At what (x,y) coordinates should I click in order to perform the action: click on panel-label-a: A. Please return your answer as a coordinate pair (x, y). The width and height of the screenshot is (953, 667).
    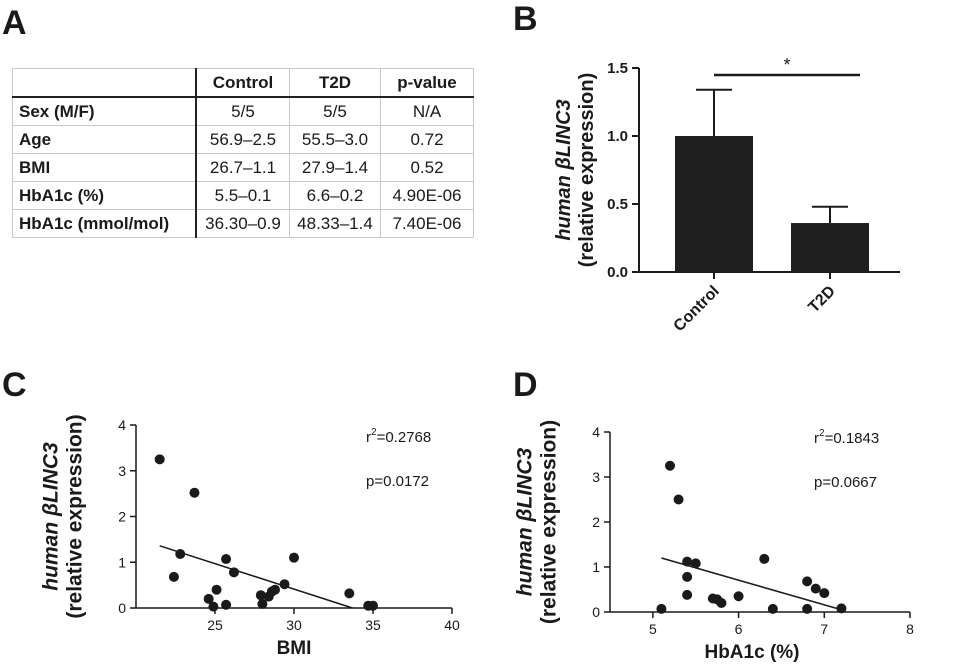
    Looking at the image, I should click on (14, 23).